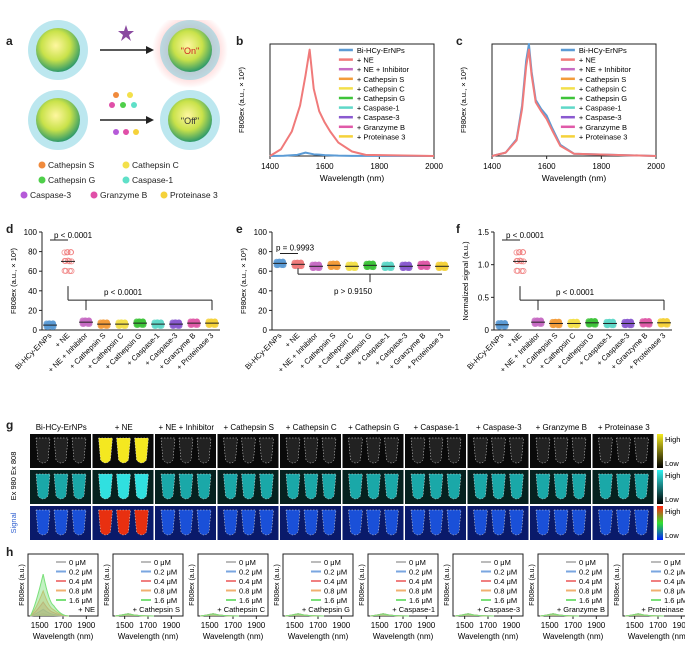  I want to click on colorbar-low-0: Low, so click(672, 463).